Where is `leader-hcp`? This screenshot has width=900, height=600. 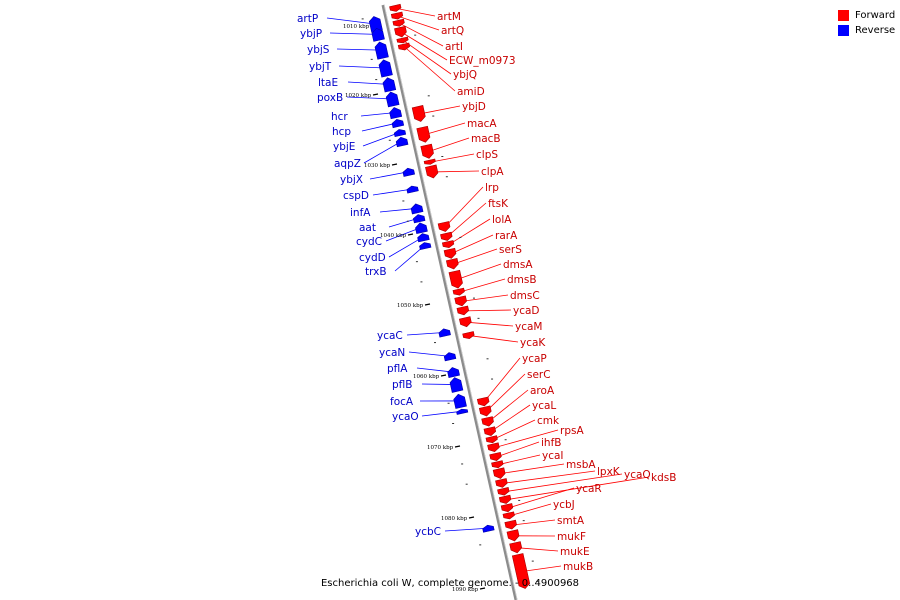
leader-hcp is located at coordinates (379, 127).